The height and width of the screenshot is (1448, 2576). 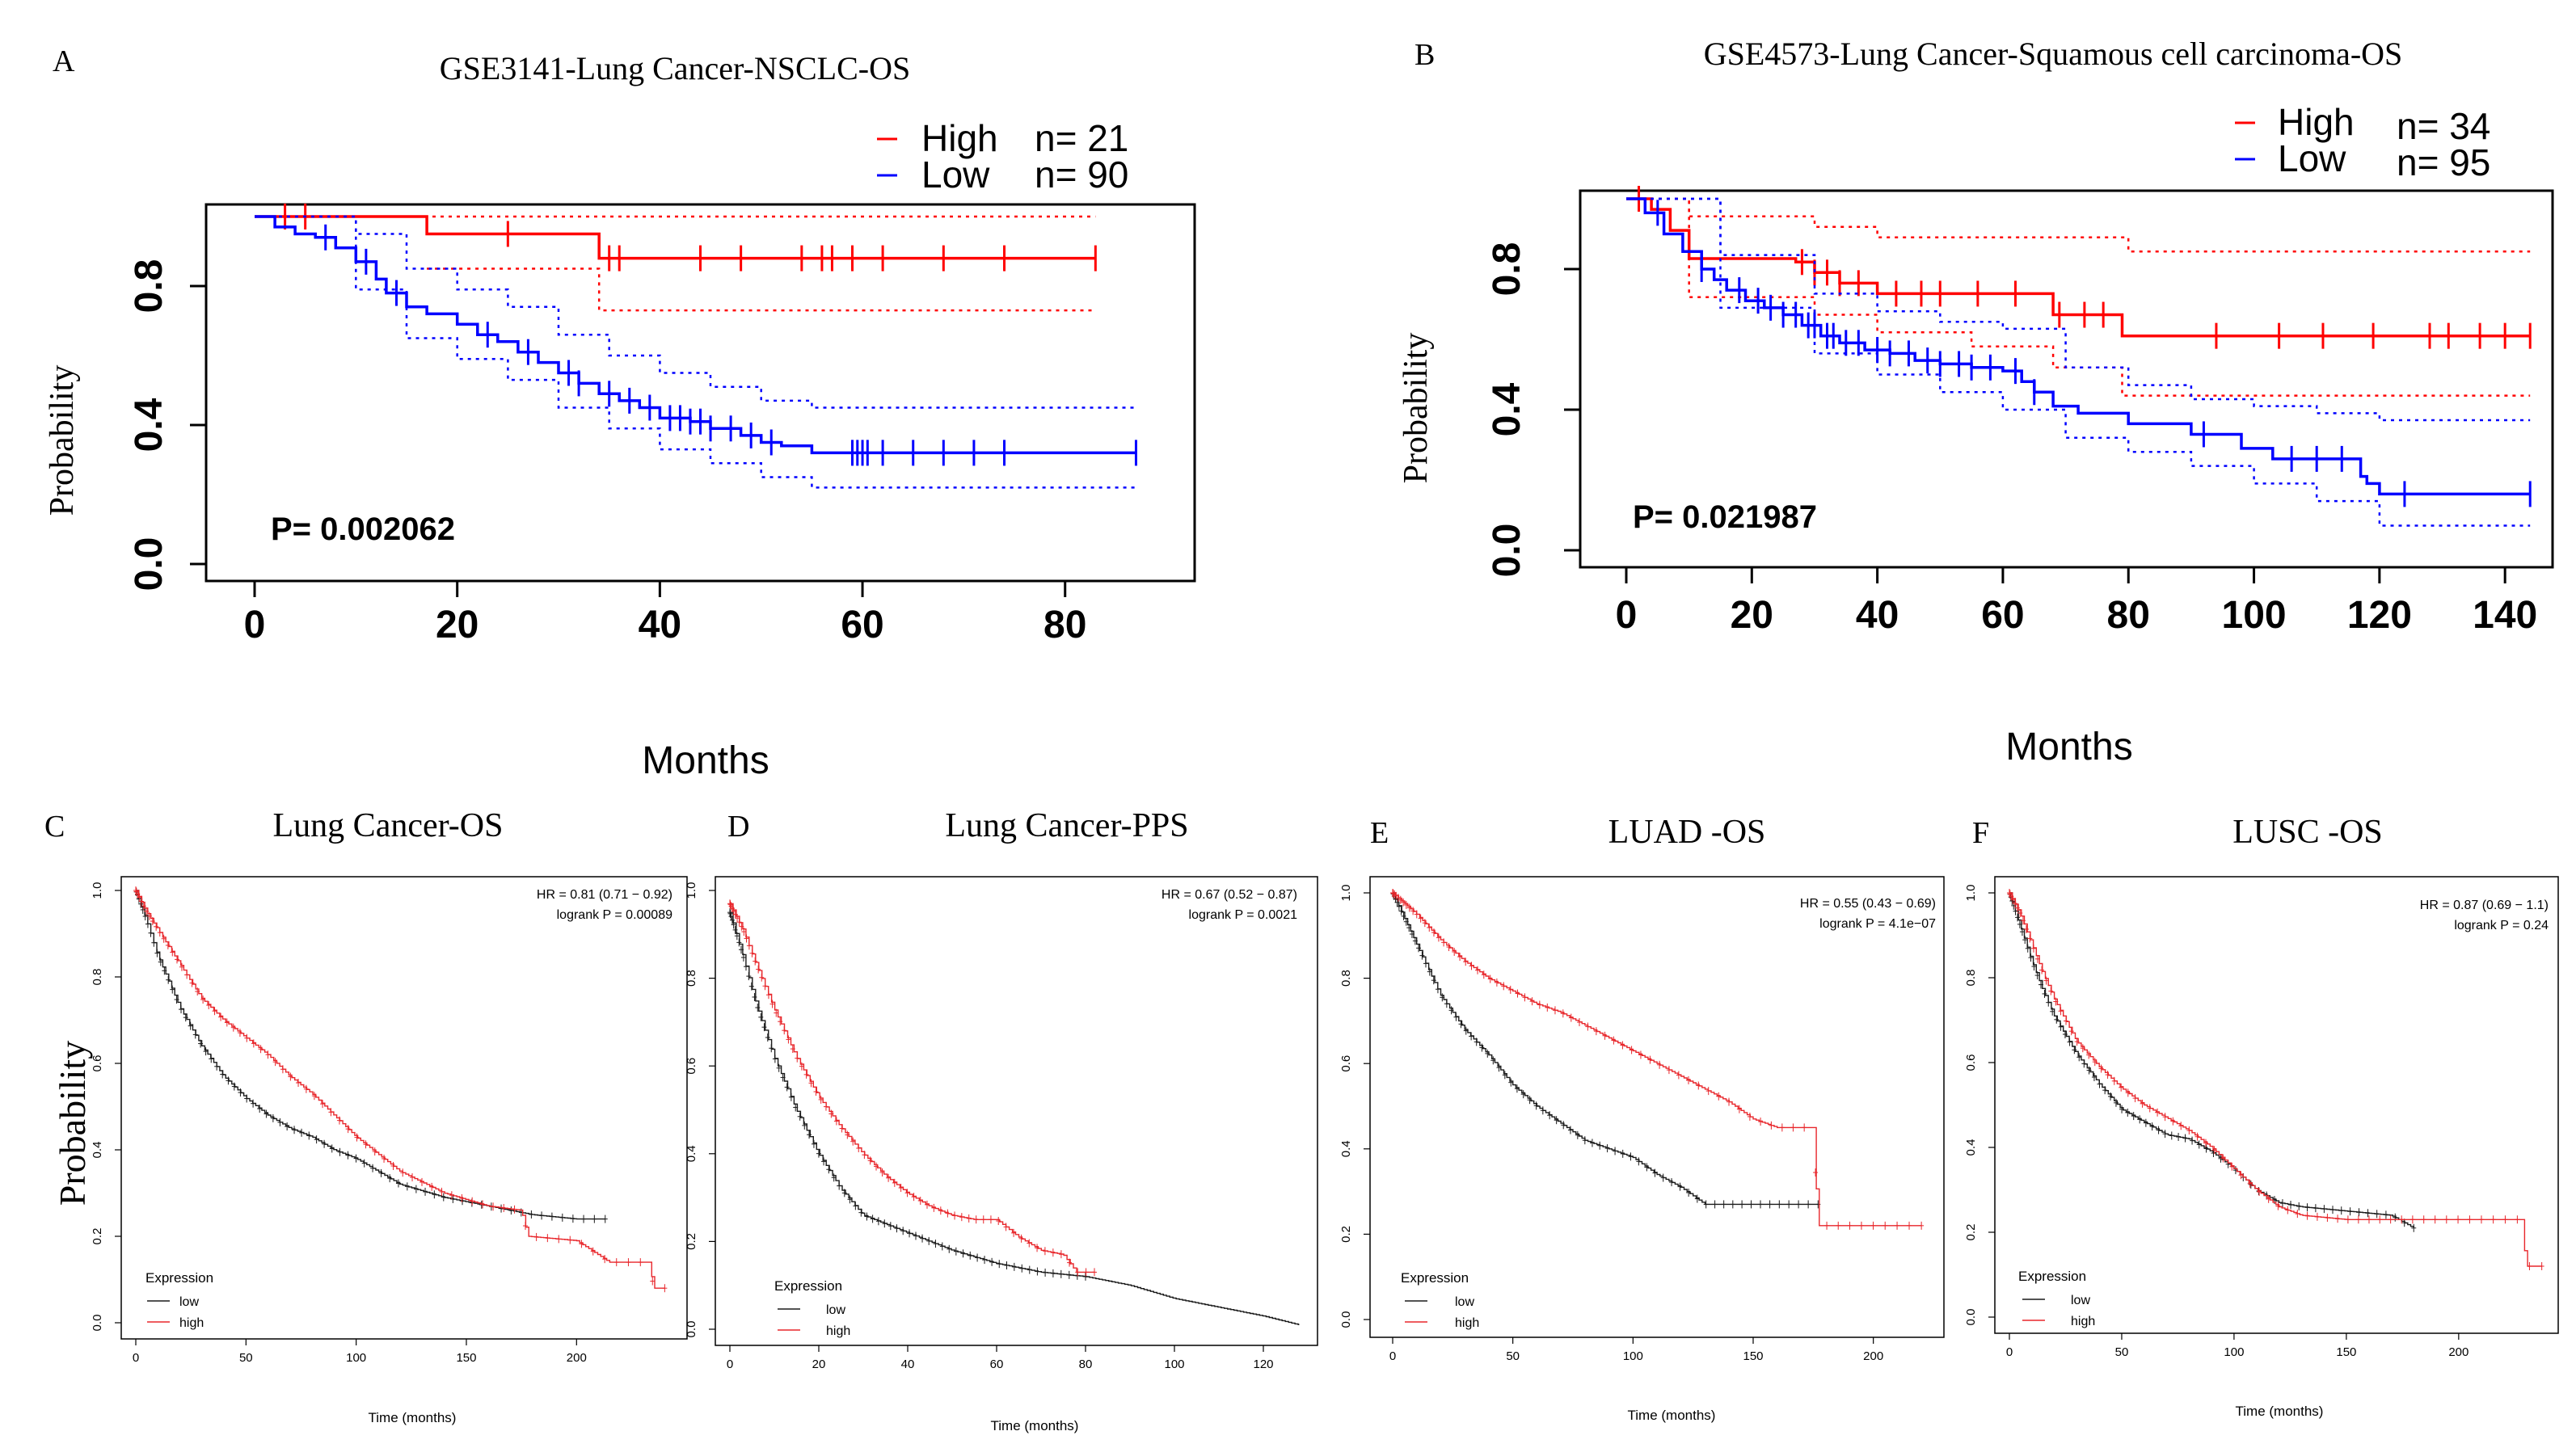 I want to click on x-tick-label-a-4: 80, so click(x=1064, y=625).